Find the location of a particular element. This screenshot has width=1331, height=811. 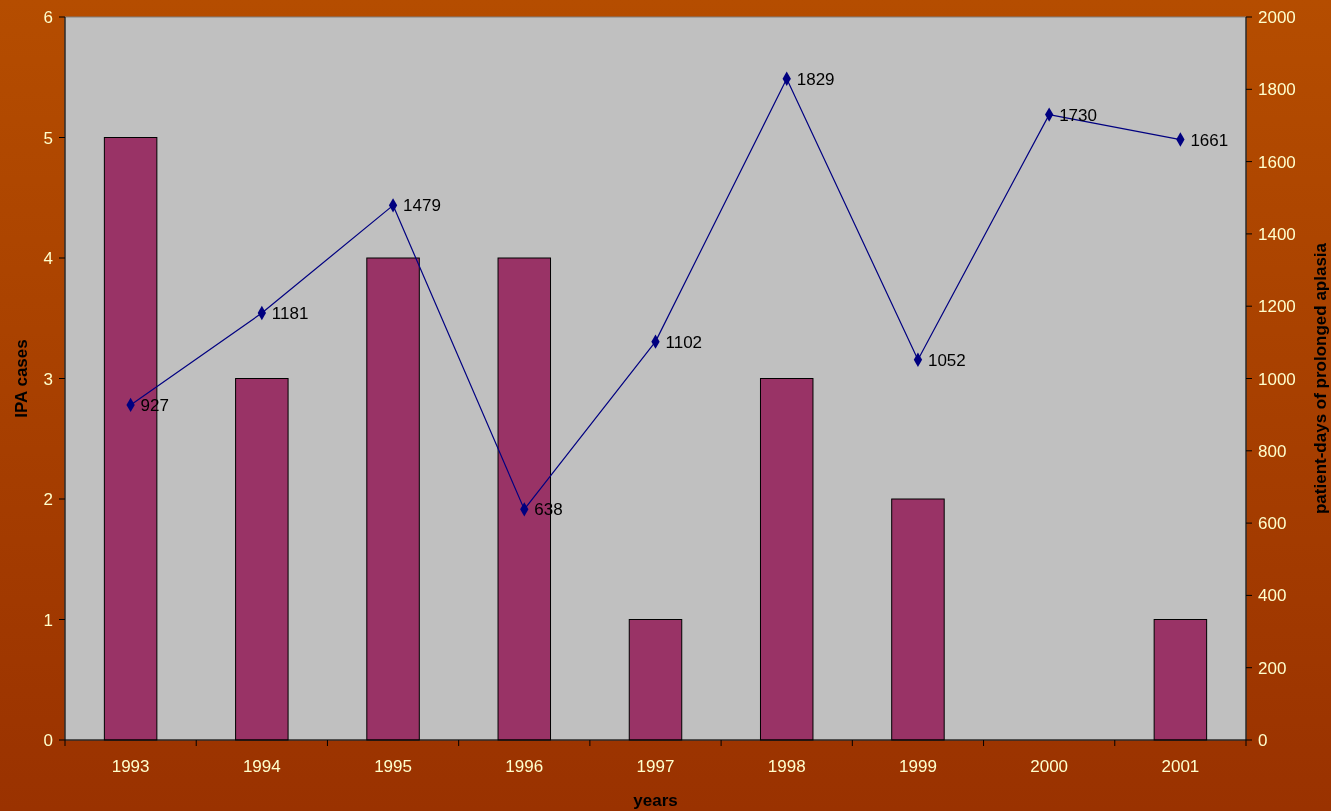

y2-tick-label: 1800 is located at coordinates (1277, 90).